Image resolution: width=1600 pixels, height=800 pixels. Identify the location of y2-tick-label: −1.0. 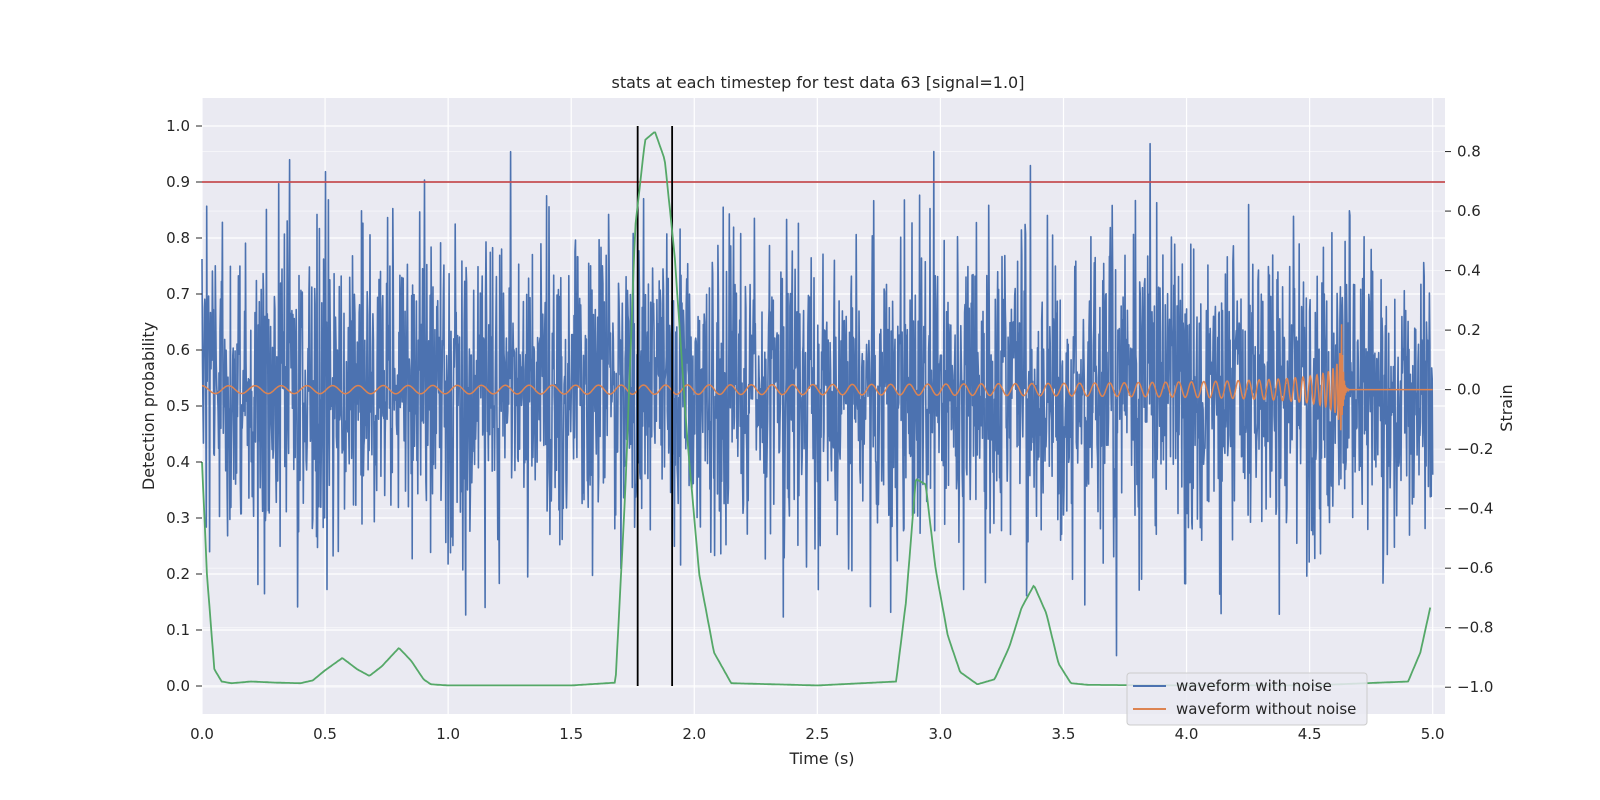
(1475, 687).